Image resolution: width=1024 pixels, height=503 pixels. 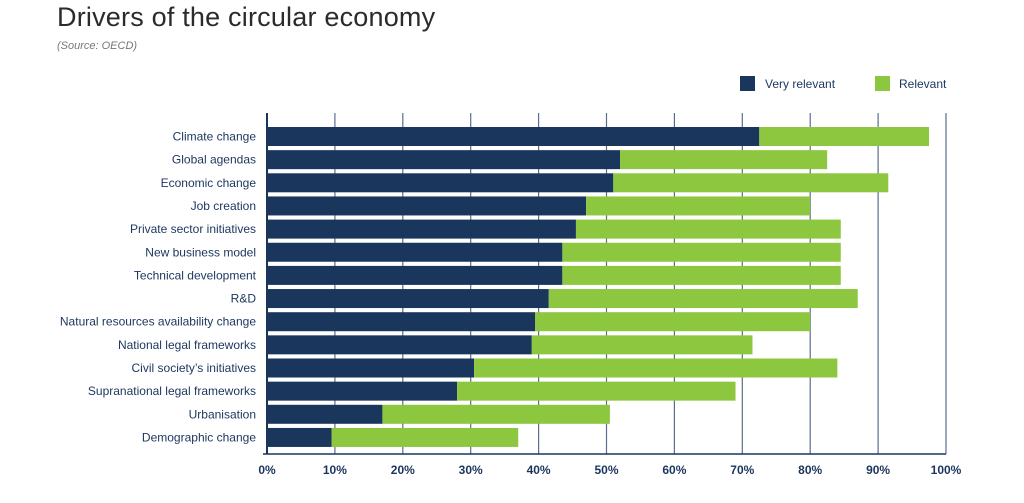 What do you see at coordinates (246, 17) in the screenshot?
I see `chart-title: Drivers of the circular economy` at bounding box center [246, 17].